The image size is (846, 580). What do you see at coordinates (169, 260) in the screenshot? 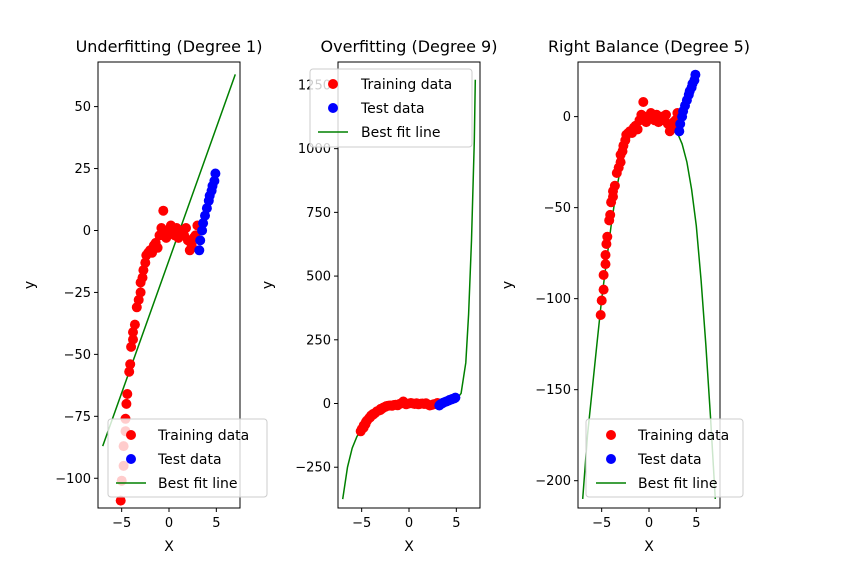
I see `best-fit-line` at bounding box center [169, 260].